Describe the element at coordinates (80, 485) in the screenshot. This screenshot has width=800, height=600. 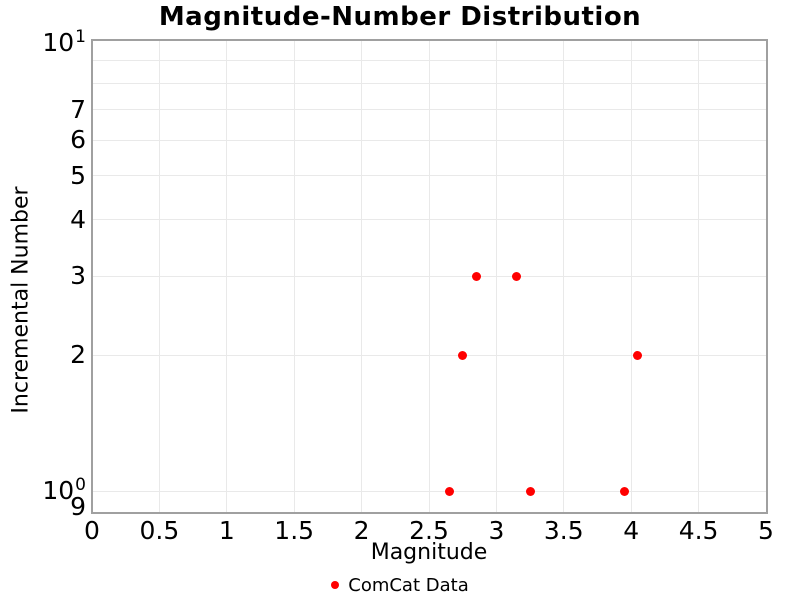
I see `y-tick-exponent: 0` at that location.